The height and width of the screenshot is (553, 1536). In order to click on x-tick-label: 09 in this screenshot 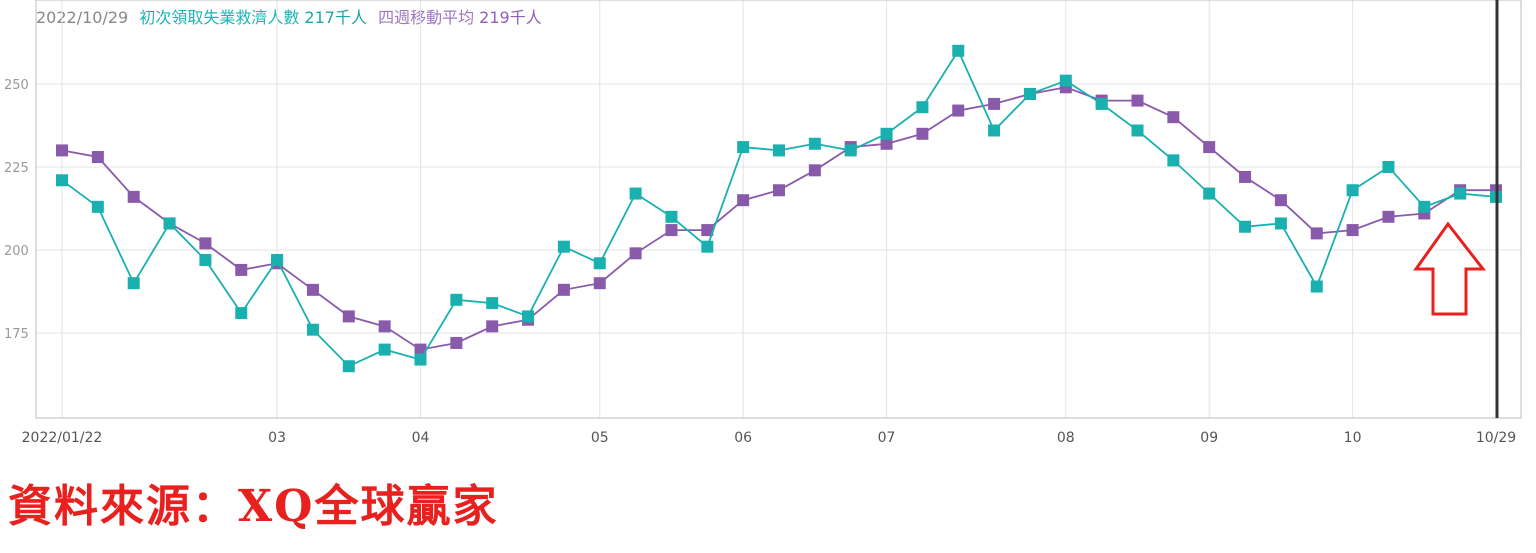, I will do `click(1209, 438)`.